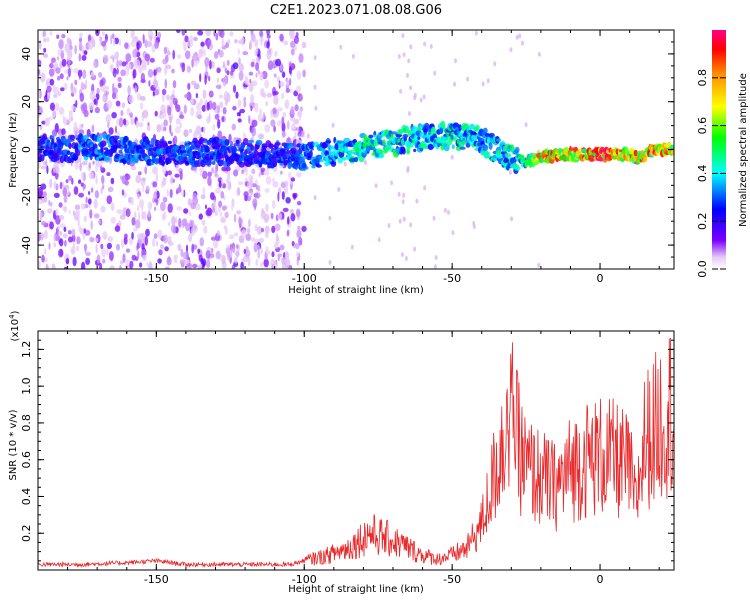 The width and height of the screenshot is (750, 600). Describe the element at coordinates (711, 173) in the screenshot. I see `colorbar-ticks: 0.0 0.2 0.4 0.6 0.8` at that location.